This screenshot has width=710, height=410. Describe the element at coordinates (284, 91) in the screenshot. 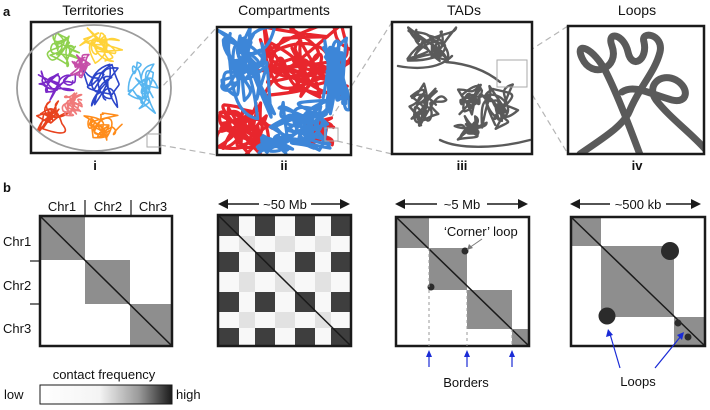

I see `compartments-panel` at that location.